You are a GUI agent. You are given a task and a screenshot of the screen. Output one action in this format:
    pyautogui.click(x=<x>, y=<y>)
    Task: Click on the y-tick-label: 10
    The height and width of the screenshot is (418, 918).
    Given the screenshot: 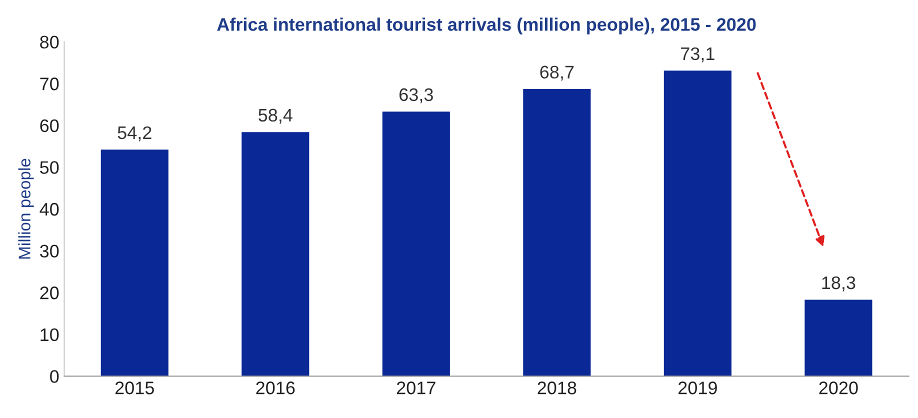 What is the action you would take?
    pyautogui.click(x=49, y=335)
    